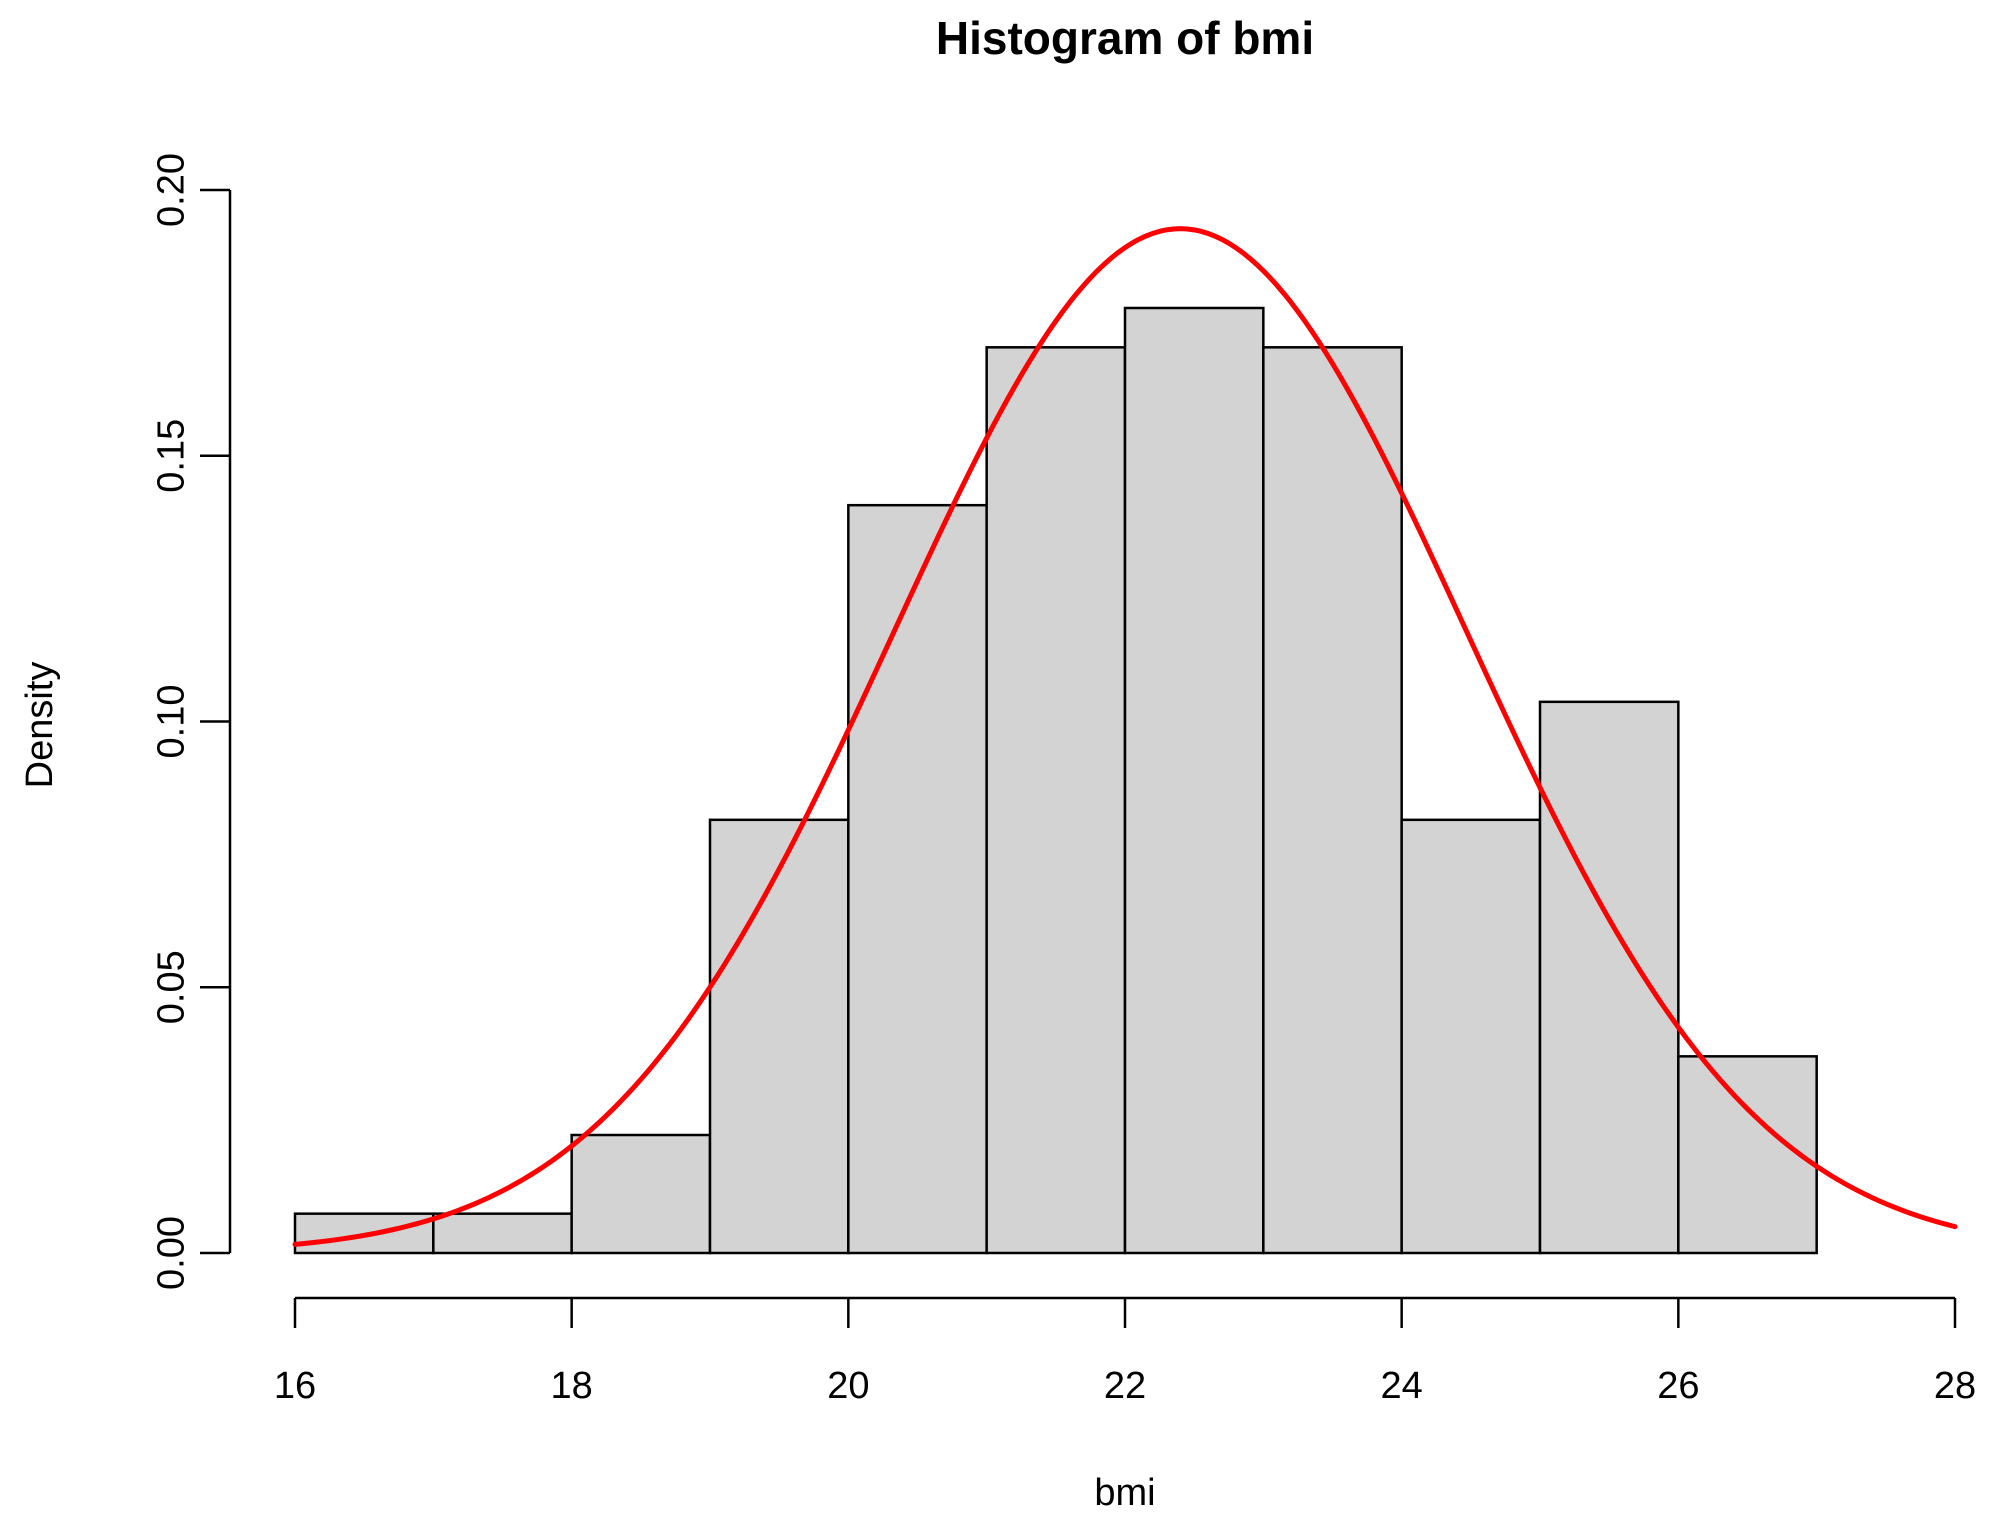  I want to click on y-tick-label-3: 0.15, so click(171, 456).